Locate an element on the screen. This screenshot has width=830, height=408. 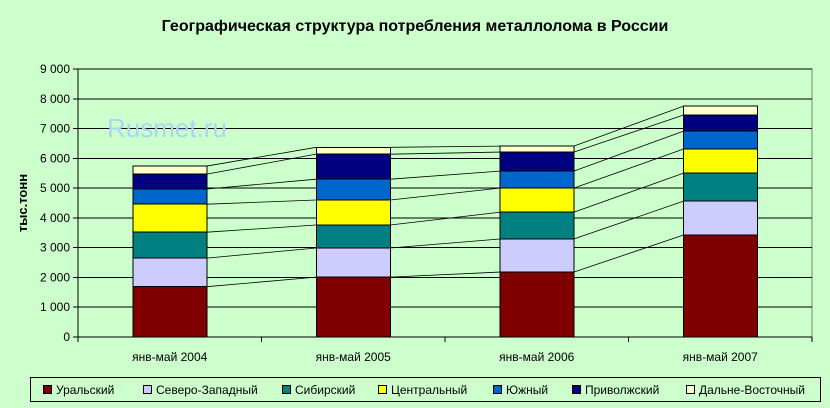
bar-volga-2004 is located at coordinates (170, 181).